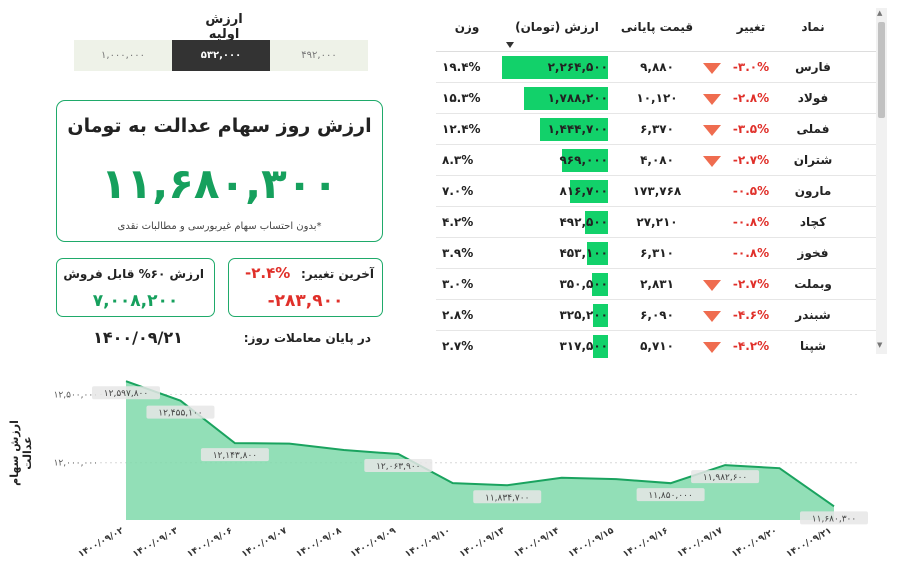 This screenshot has width=899, height=573. I want to click on table-row: ۱۲.۴% ۱,۴۴۴,۷۰۰ ۶,۳۷۰ -۳.۵% فملی, so click(656, 129).